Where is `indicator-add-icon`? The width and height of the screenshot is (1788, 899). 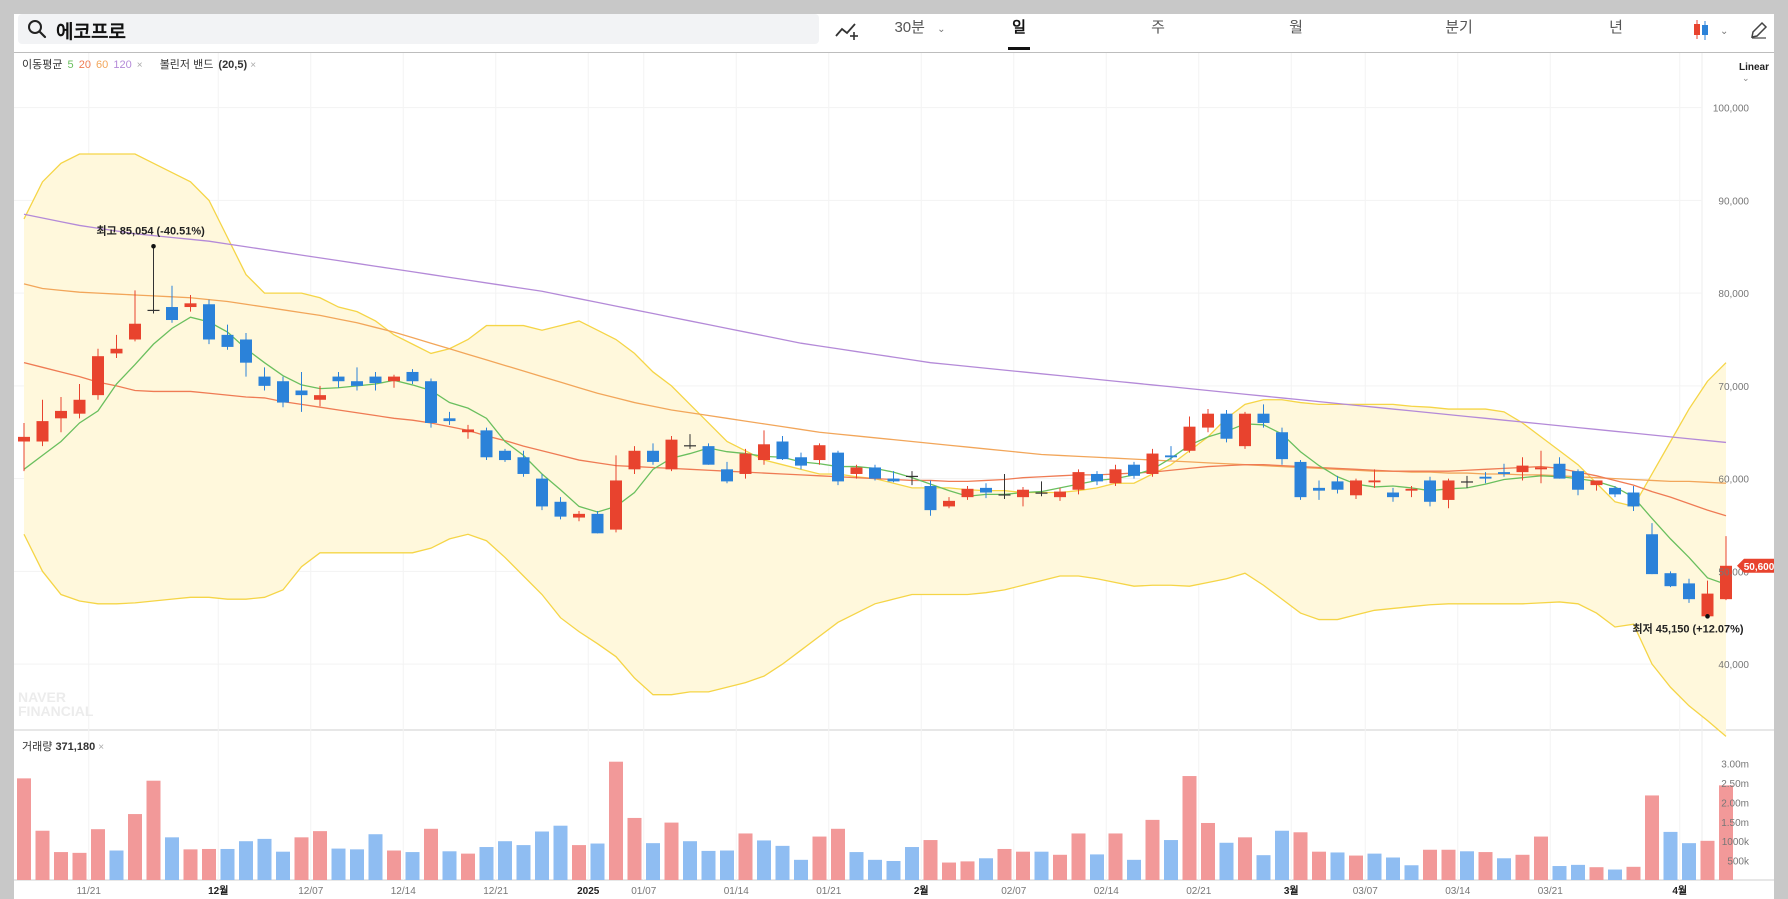
indicator-add-icon is located at coordinates (847, 30).